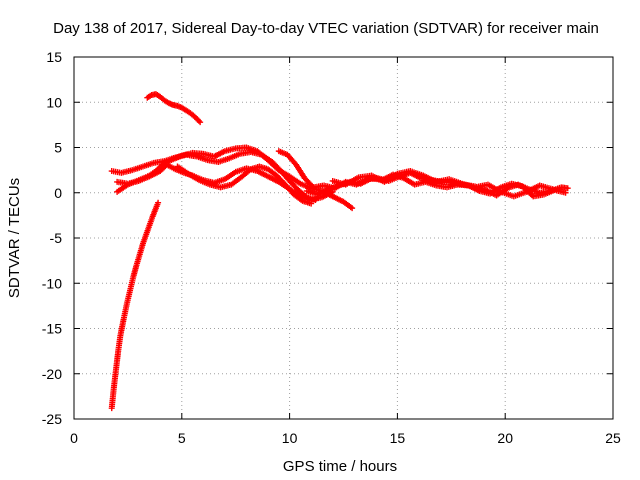 The height and width of the screenshot is (480, 640). Describe the element at coordinates (398, 438) in the screenshot. I see `x-tick-label: 15` at that location.